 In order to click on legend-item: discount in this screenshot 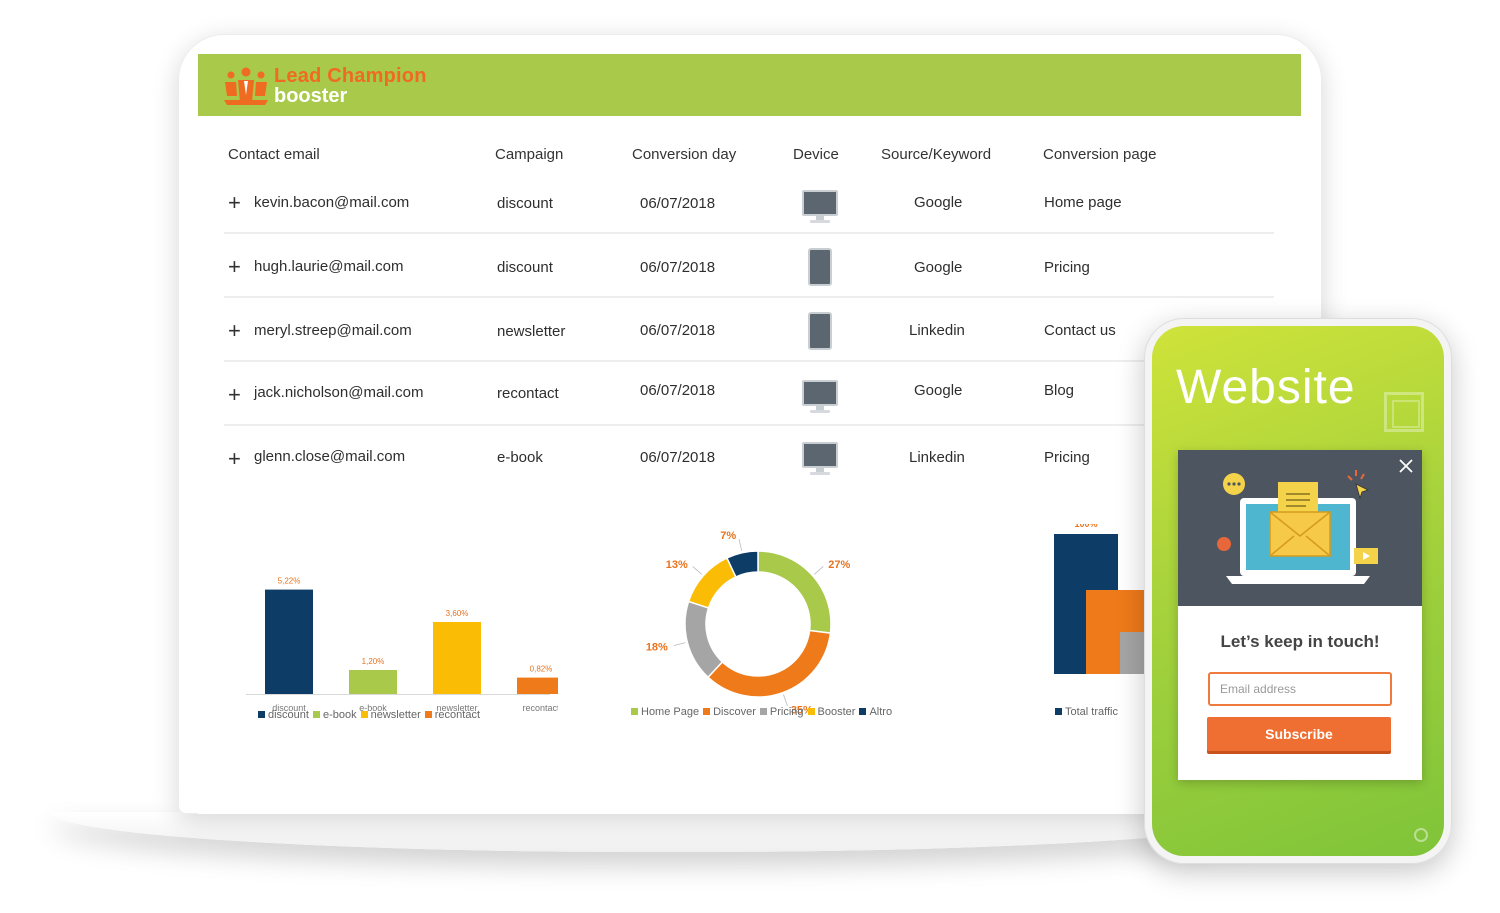, I will do `click(283, 715)`.